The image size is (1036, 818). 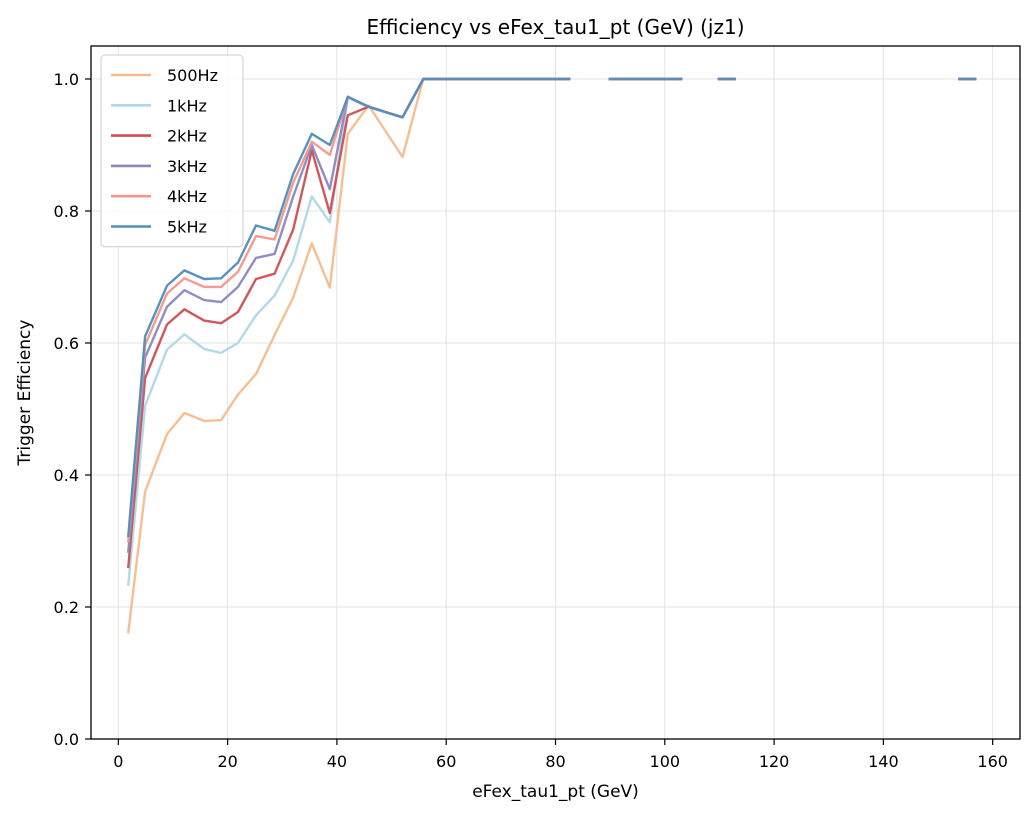 I want to click on y-tick-label: 0.0, so click(x=66, y=739).